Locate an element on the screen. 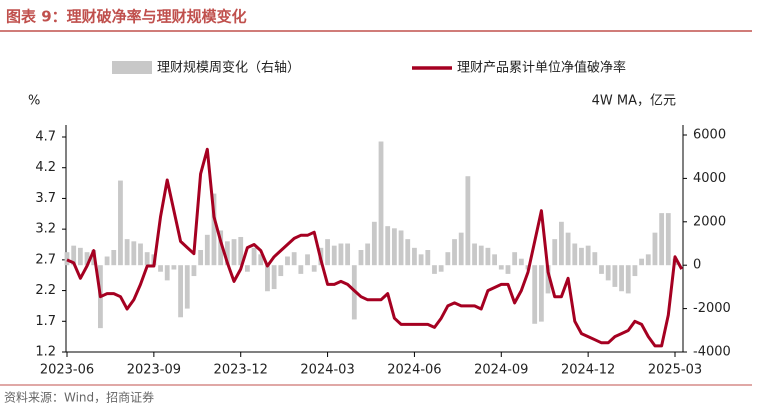 This screenshot has width=758, height=409. y-tick-label: 3.2 is located at coordinates (45, 229).